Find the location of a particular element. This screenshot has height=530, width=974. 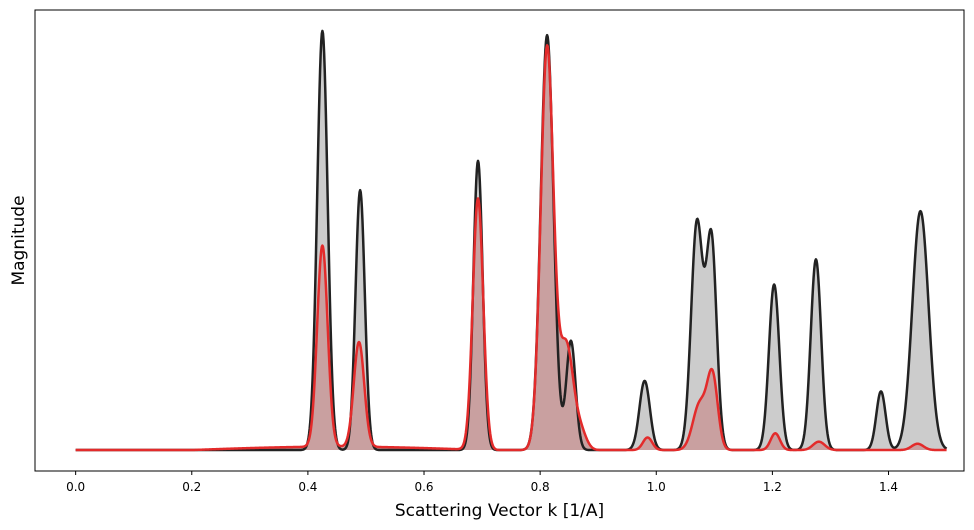

x-tick-label: 0.2 is located at coordinates (191, 487).